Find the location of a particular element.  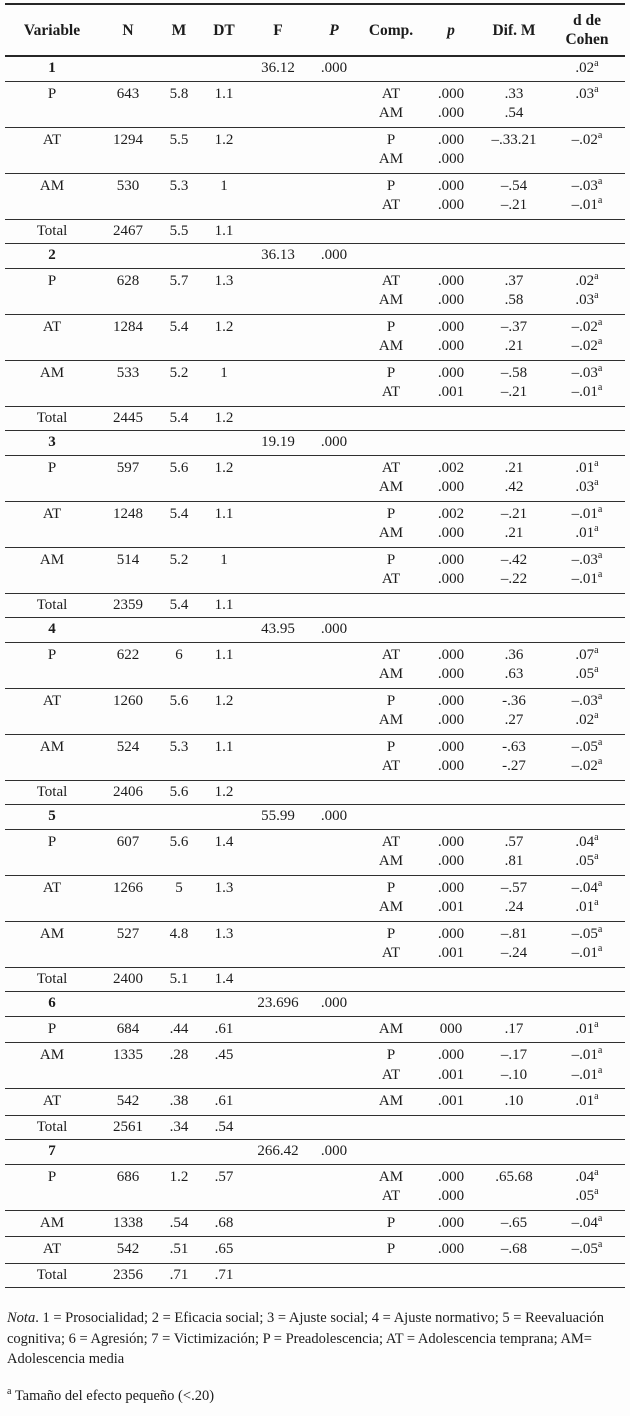

cell-n: 684 is located at coordinates (128, 1028).